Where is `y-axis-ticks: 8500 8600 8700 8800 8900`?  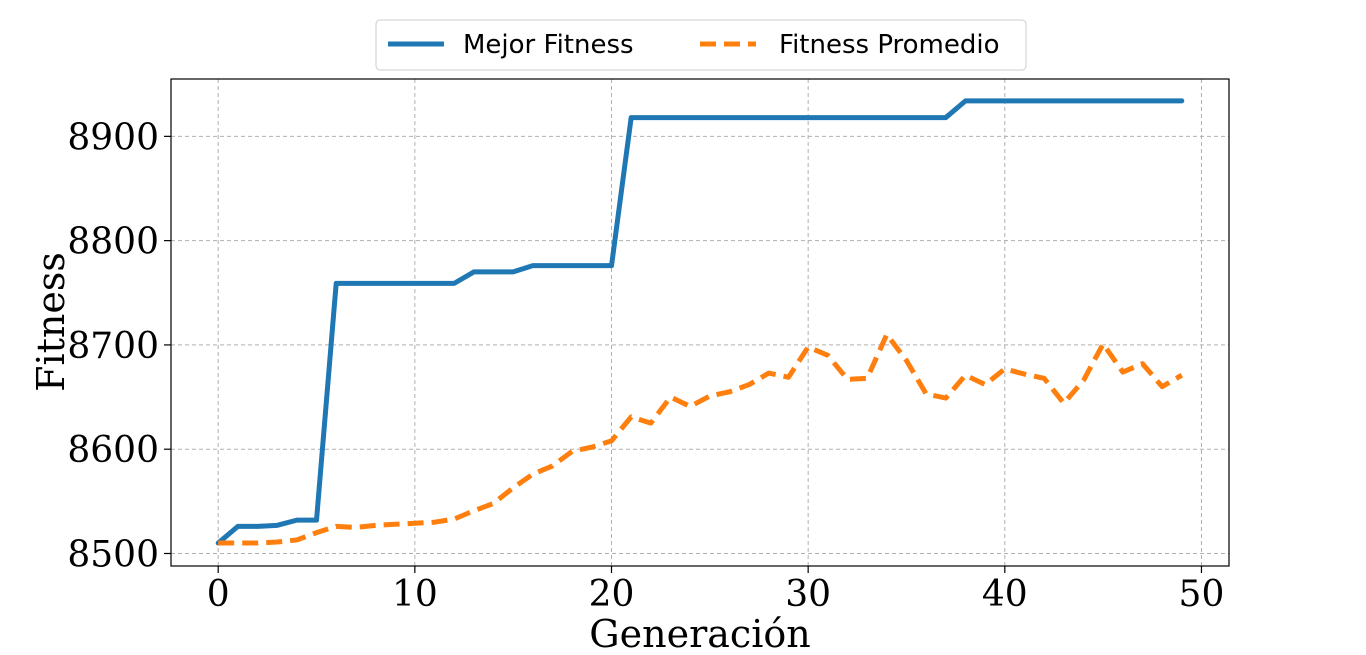
y-axis-ticks: 8500 8600 8700 8800 8900 is located at coordinates (119, 346).